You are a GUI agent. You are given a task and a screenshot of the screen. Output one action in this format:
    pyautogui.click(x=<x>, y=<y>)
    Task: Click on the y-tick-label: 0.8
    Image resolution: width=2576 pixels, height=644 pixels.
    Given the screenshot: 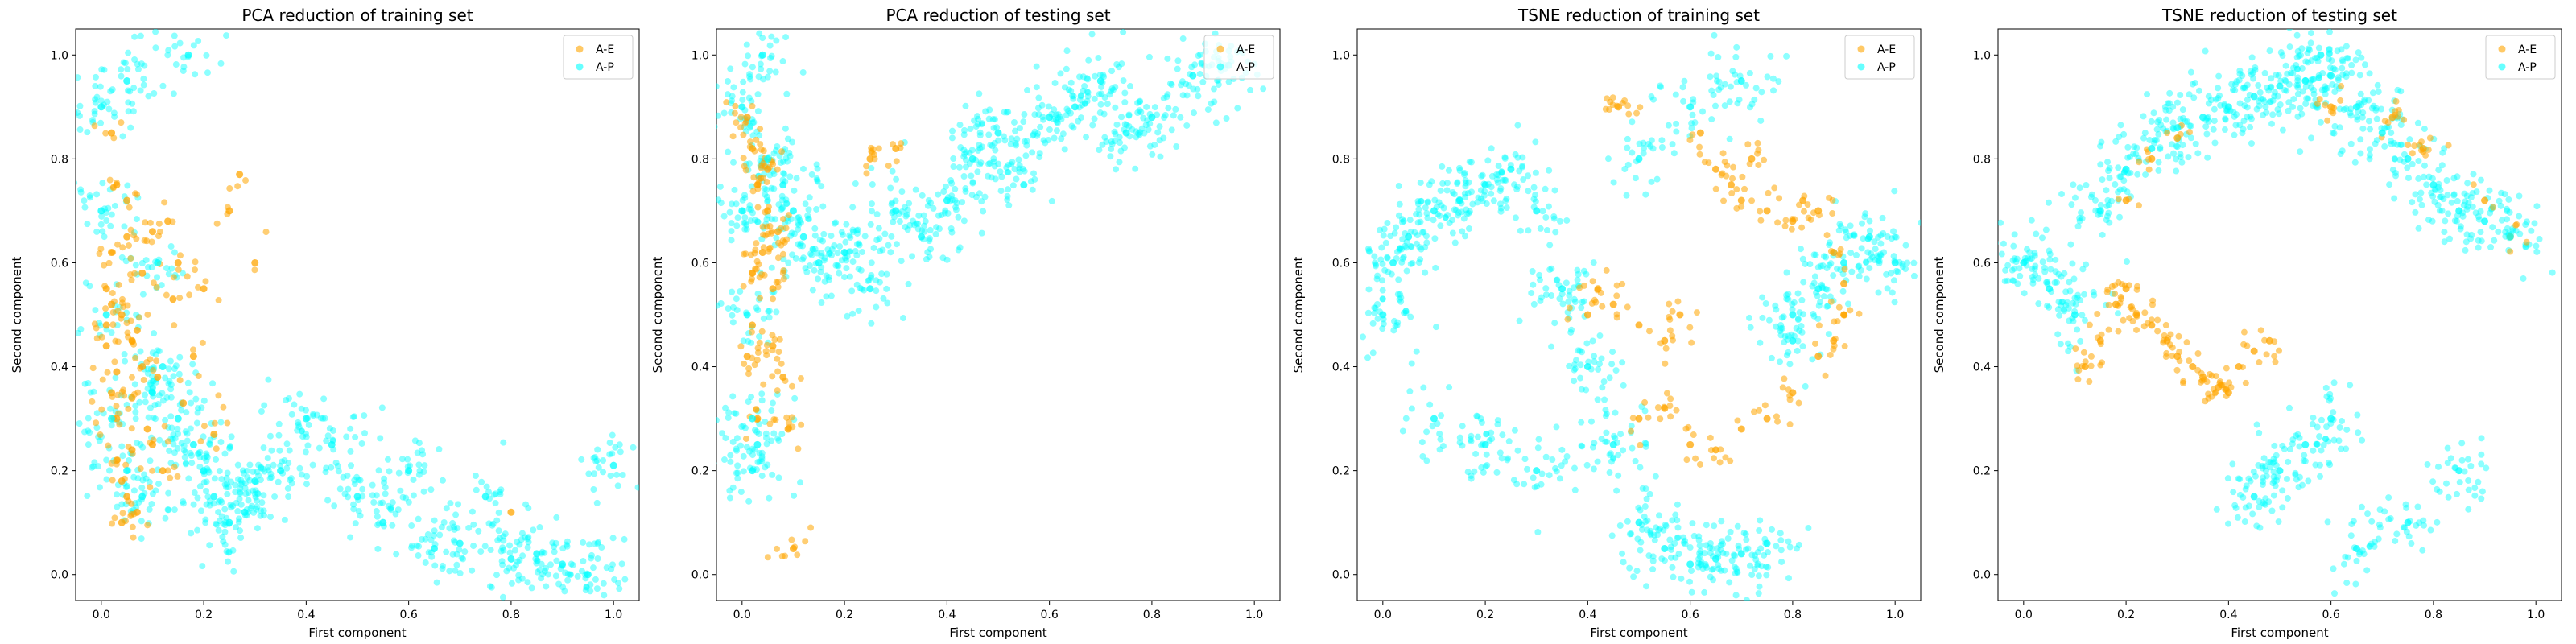 What is the action you would take?
    pyautogui.click(x=1341, y=159)
    